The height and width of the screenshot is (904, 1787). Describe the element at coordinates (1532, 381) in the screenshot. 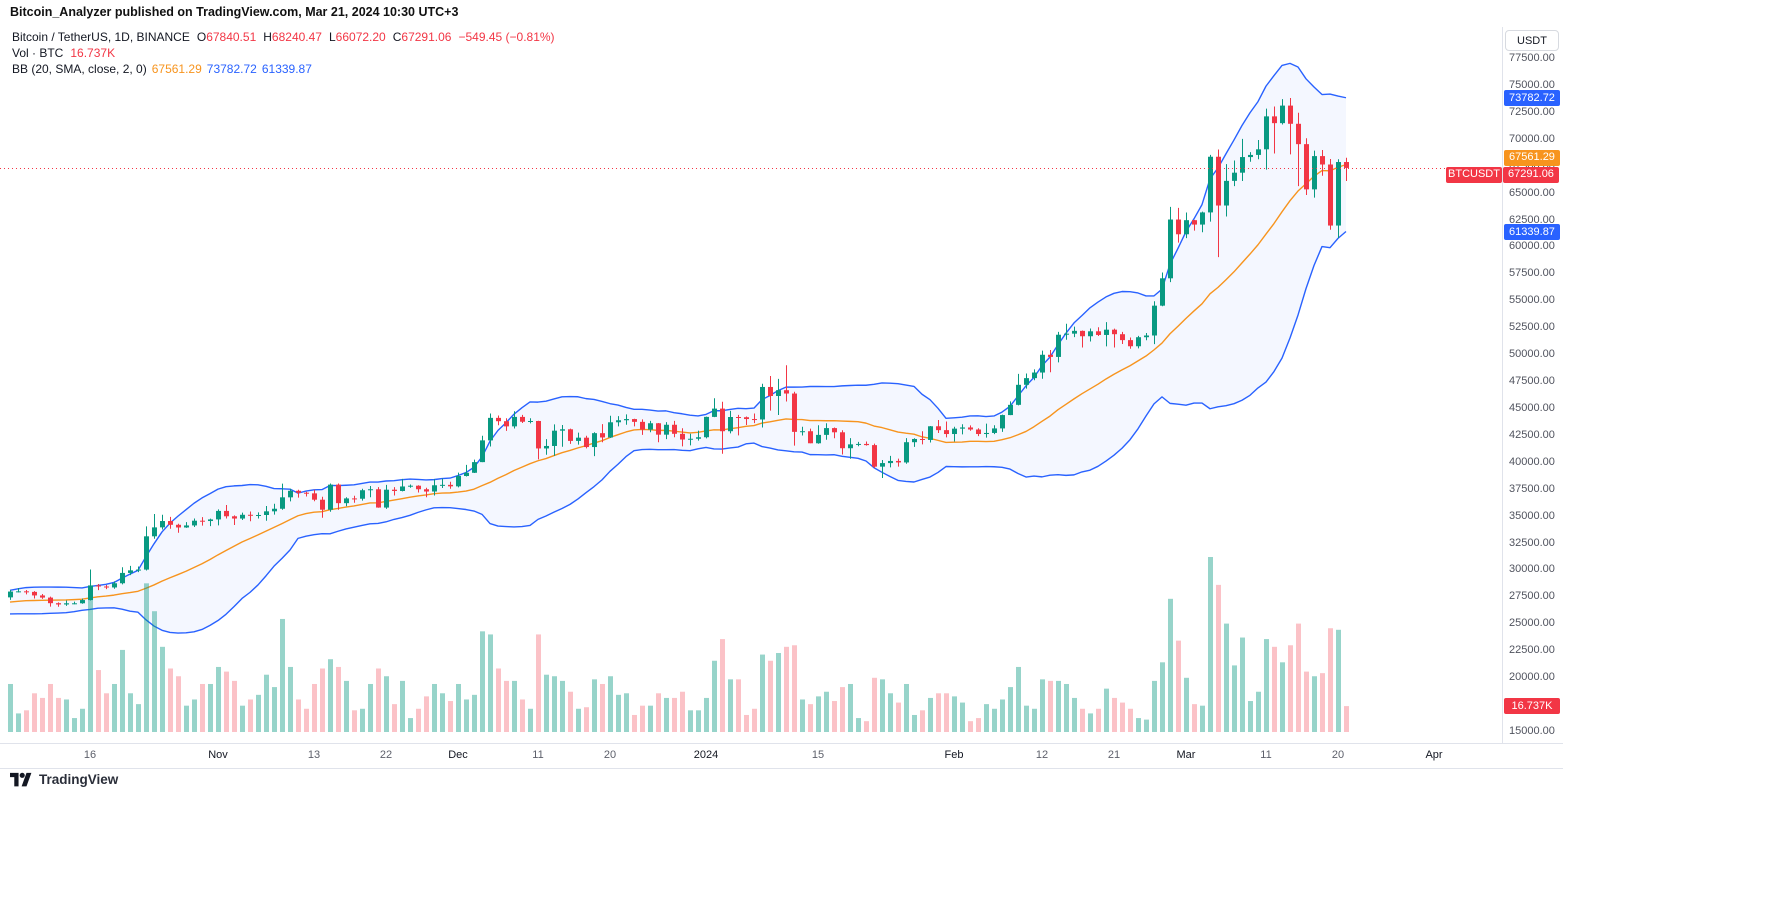

I see `price-tick: 47500.00` at that location.